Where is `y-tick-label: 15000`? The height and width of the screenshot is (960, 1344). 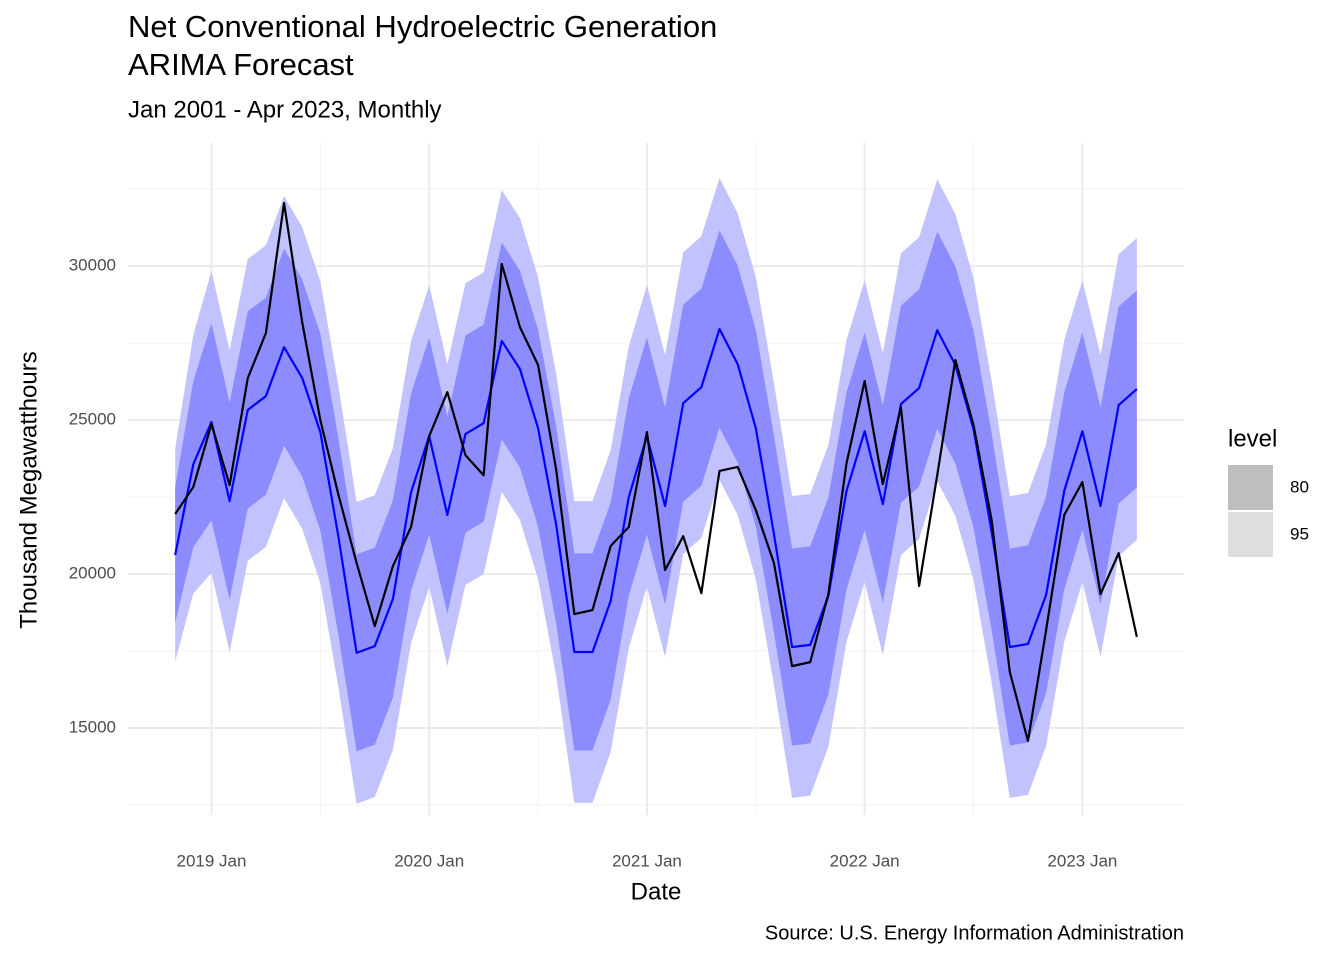
y-tick-label: 15000 is located at coordinates (92, 727).